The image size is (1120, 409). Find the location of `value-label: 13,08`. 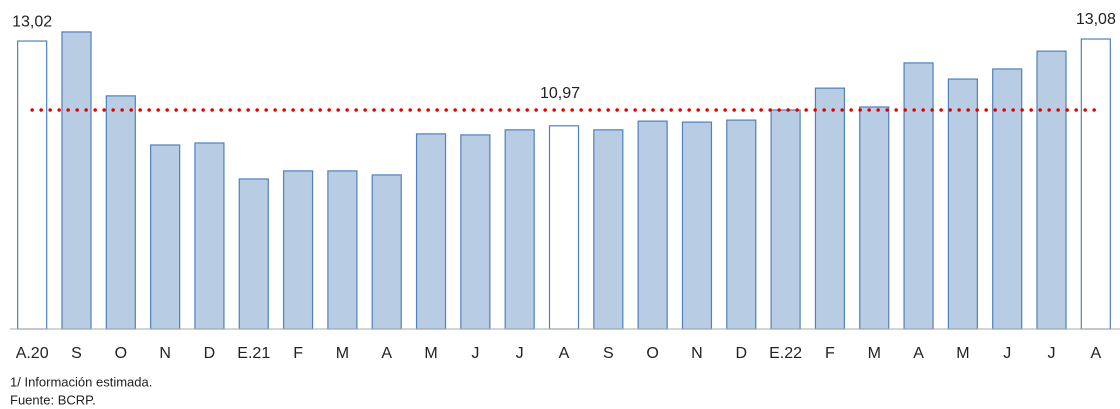

value-label: 13,08 is located at coordinates (1096, 19).